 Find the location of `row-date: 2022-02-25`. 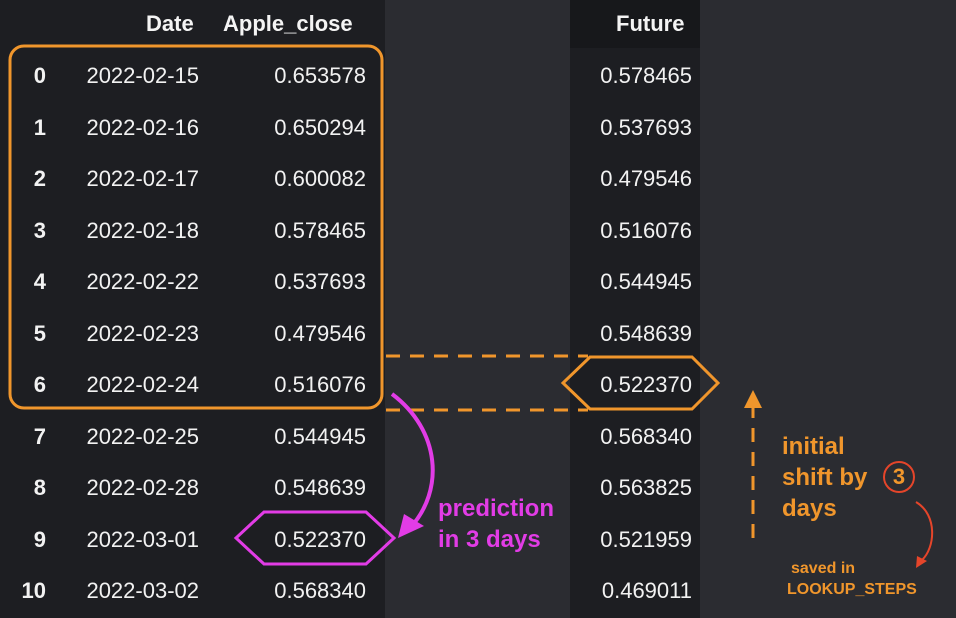

row-date: 2022-02-25 is located at coordinates (142, 436).